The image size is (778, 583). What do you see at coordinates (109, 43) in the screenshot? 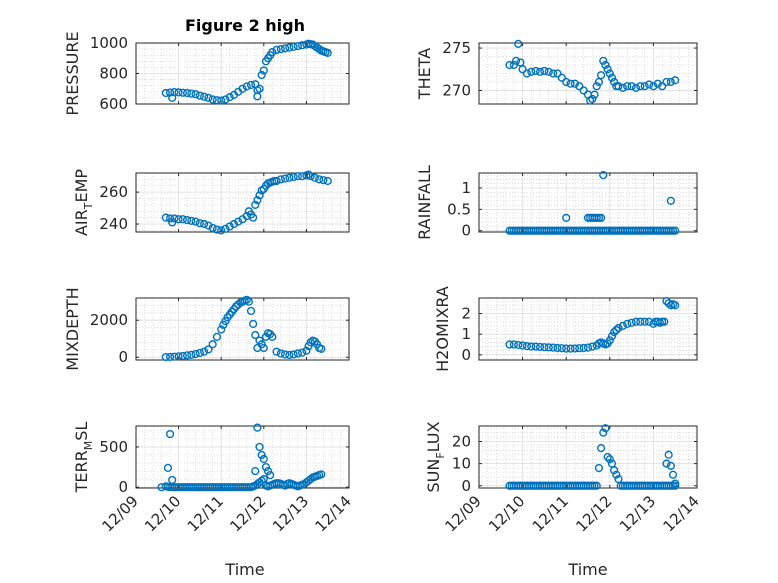
I see `y-tick-label: 1000` at bounding box center [109, 43].